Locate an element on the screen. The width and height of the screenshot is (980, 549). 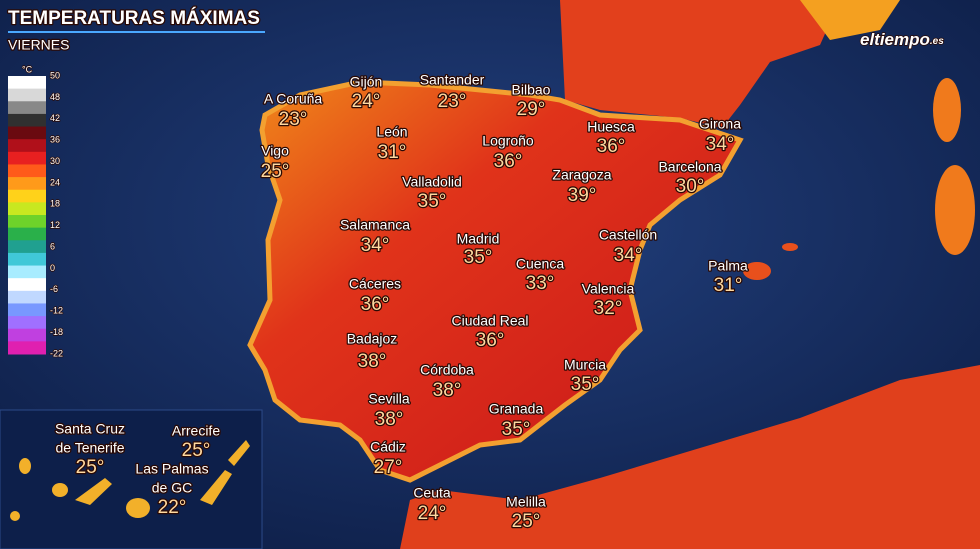
corsica is located at coordinates (947, 110).